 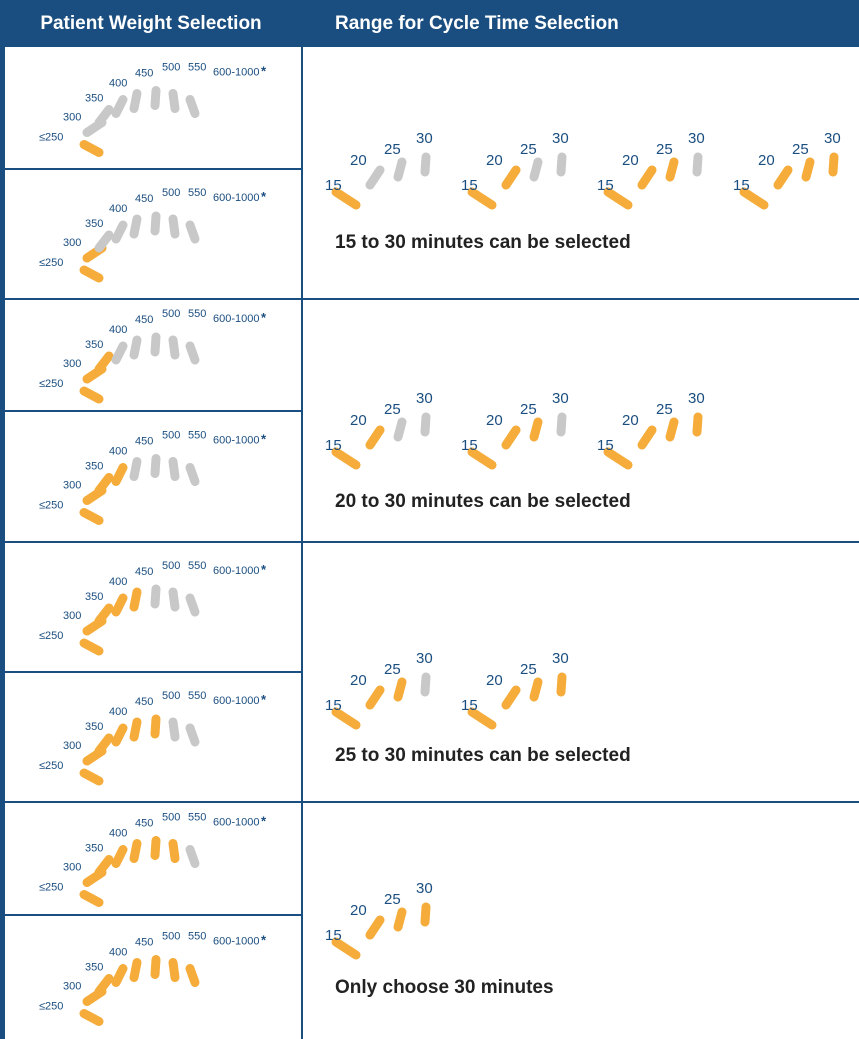 What do you see at coordinates (477, 23) in the screenshot?
I see `cycle-time-header: Range for Cycle Time Selection` at bounding box center [477, 23].